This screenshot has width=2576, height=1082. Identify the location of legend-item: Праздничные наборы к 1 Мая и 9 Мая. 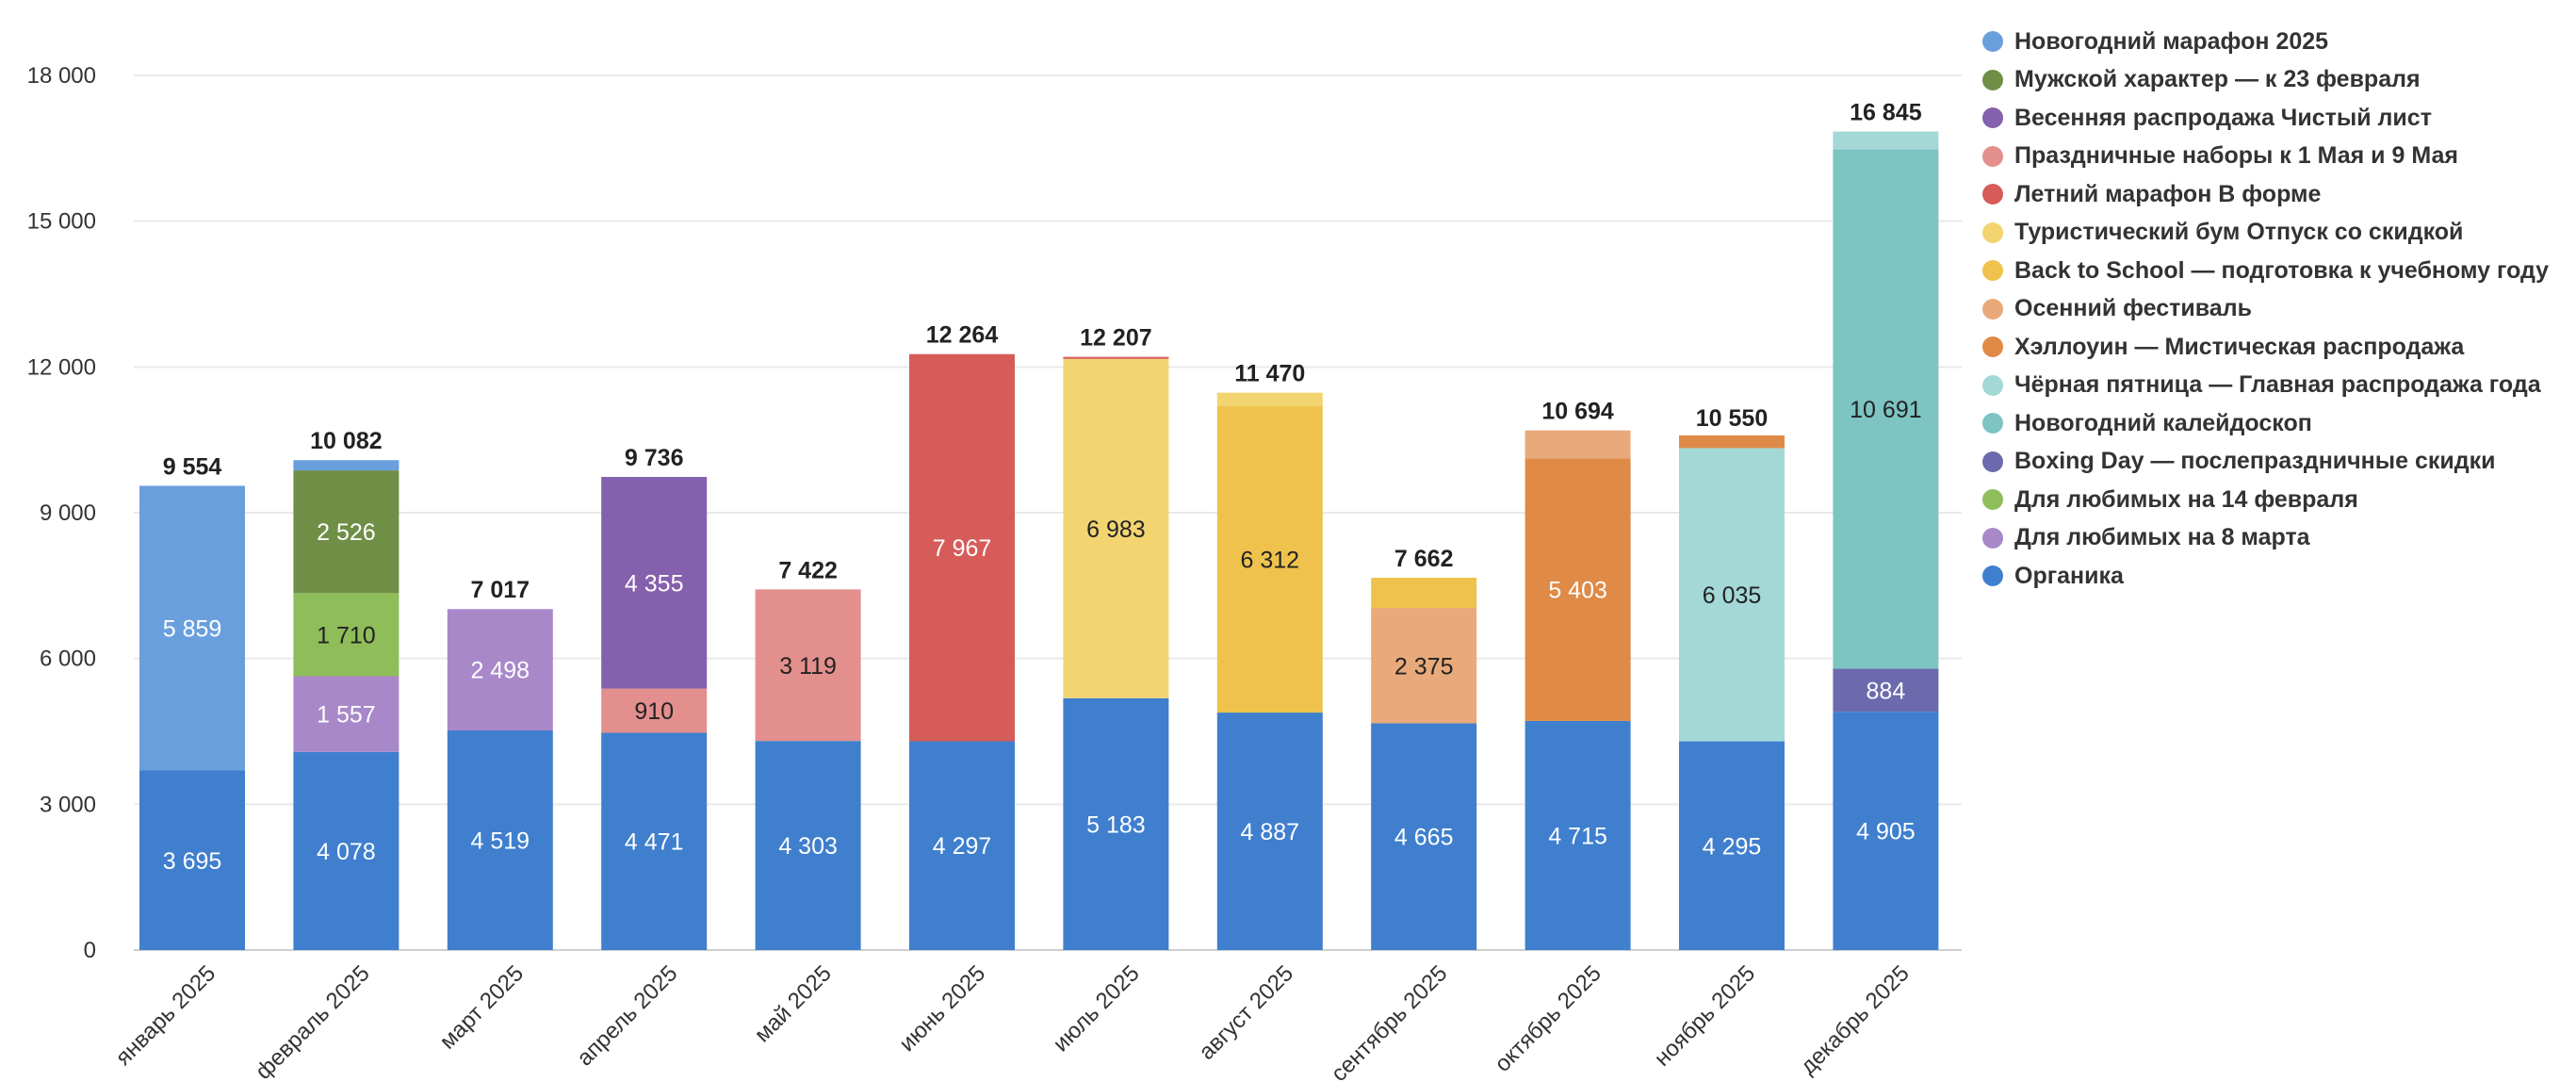
(2279, 157).